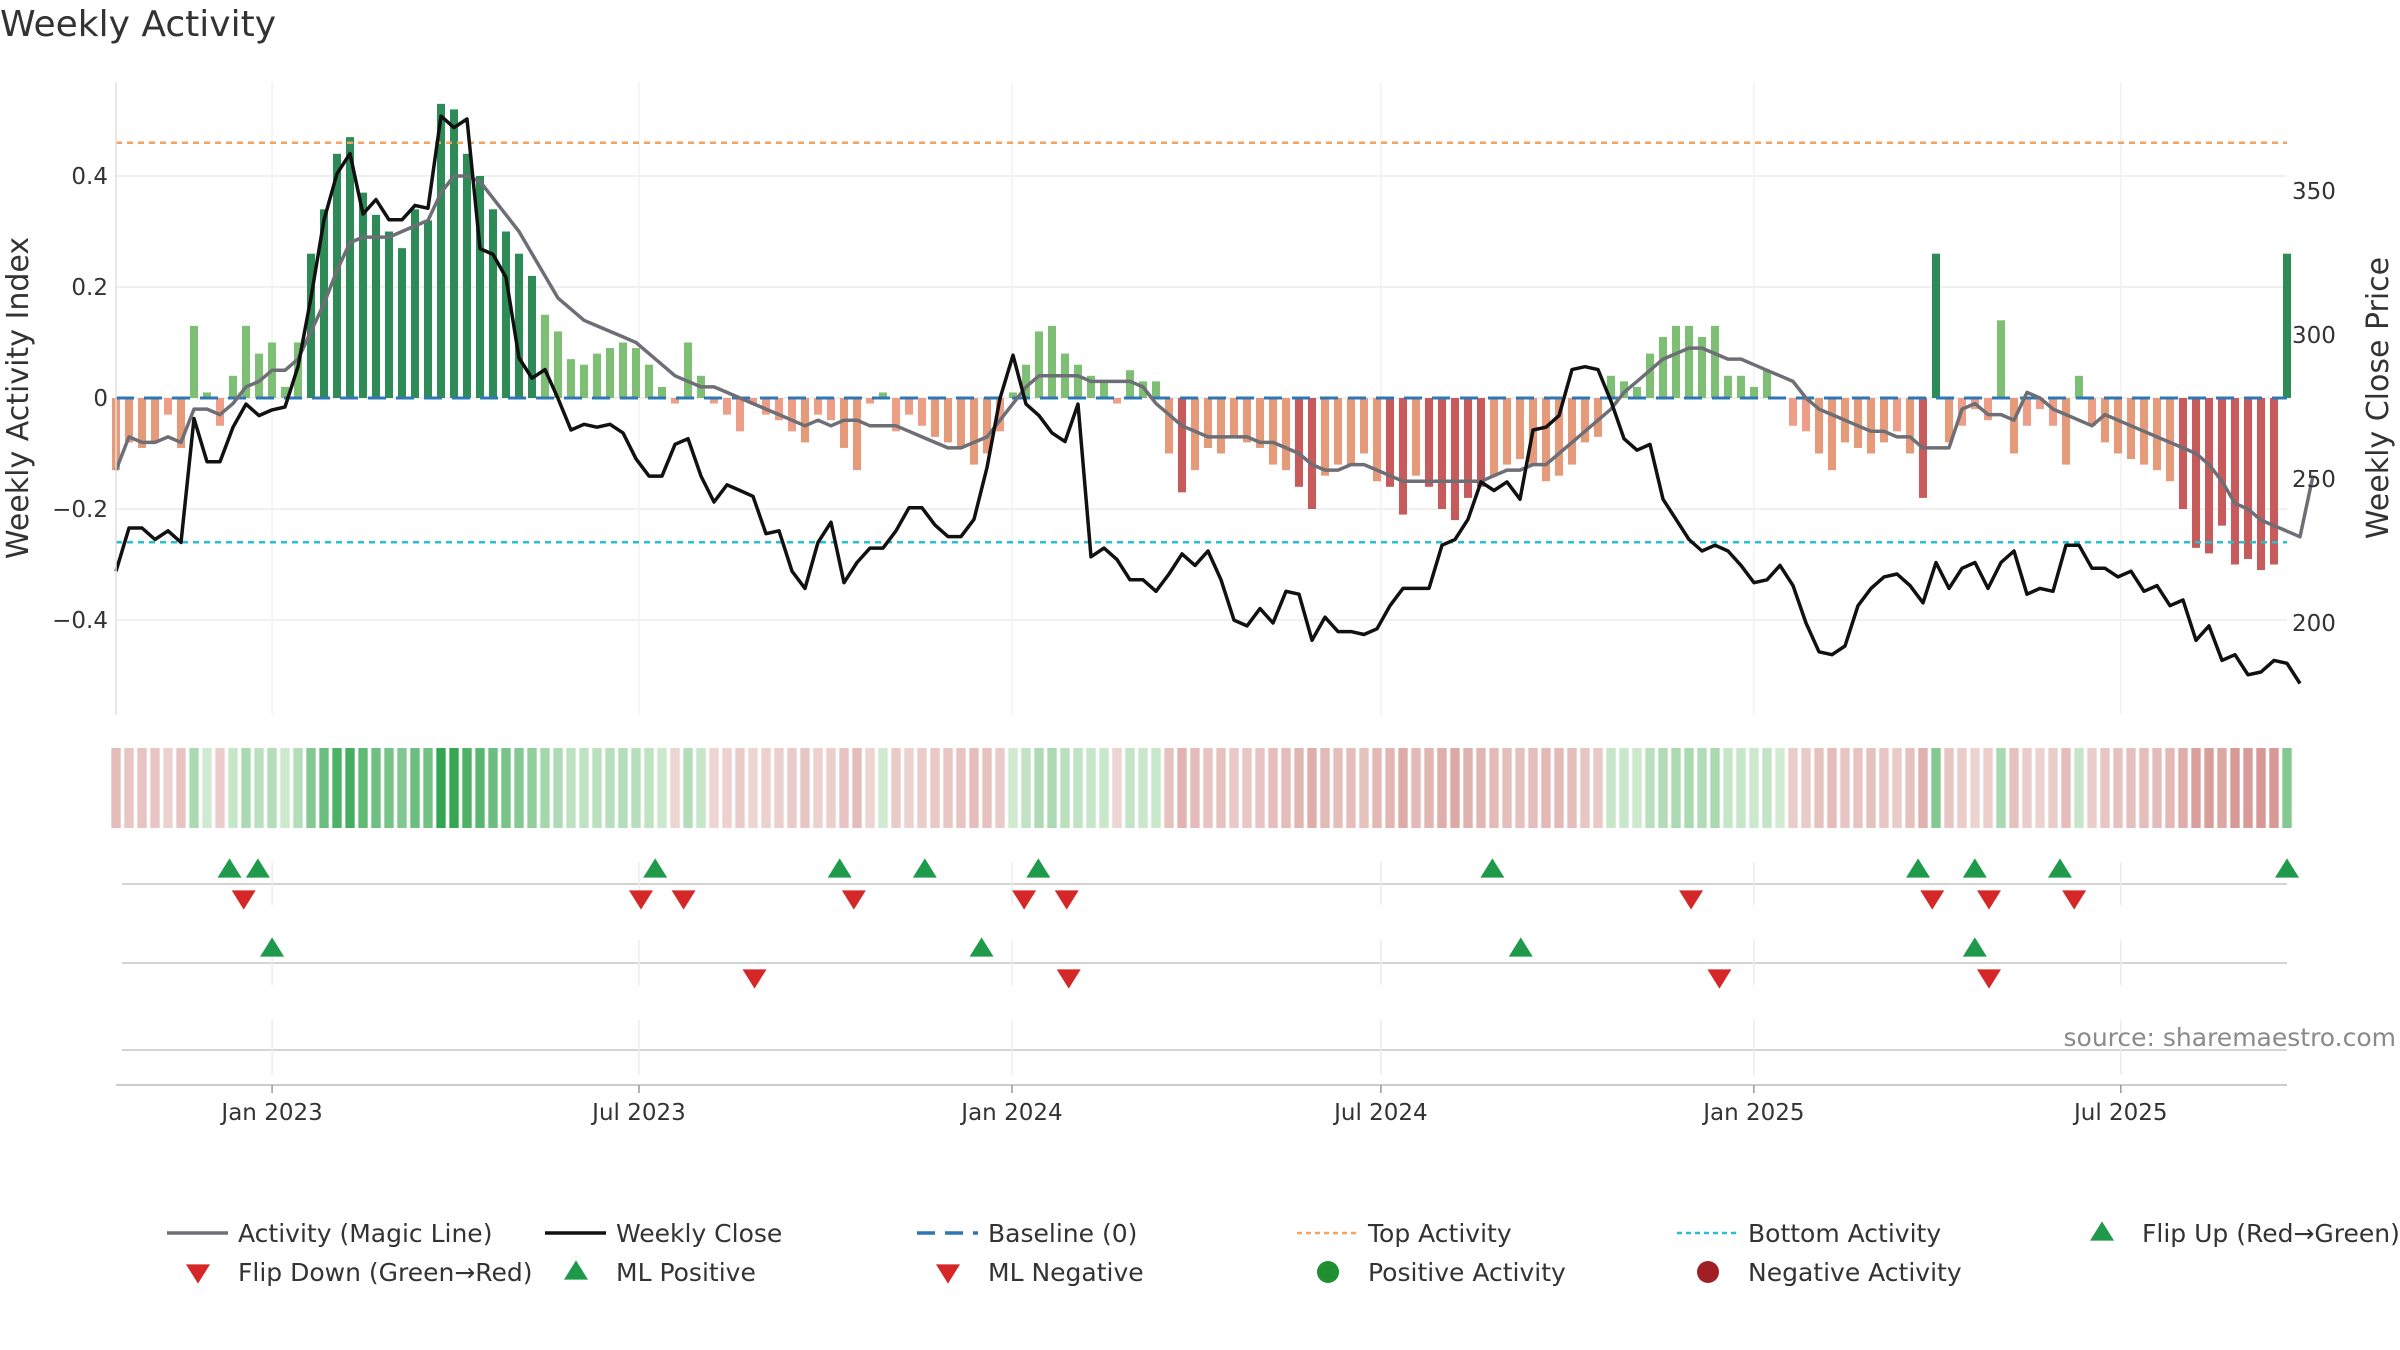 This screenshot has width=2400, height=1350. I want to click on legend-label: Bottom Activity, so click(1844, 1233).